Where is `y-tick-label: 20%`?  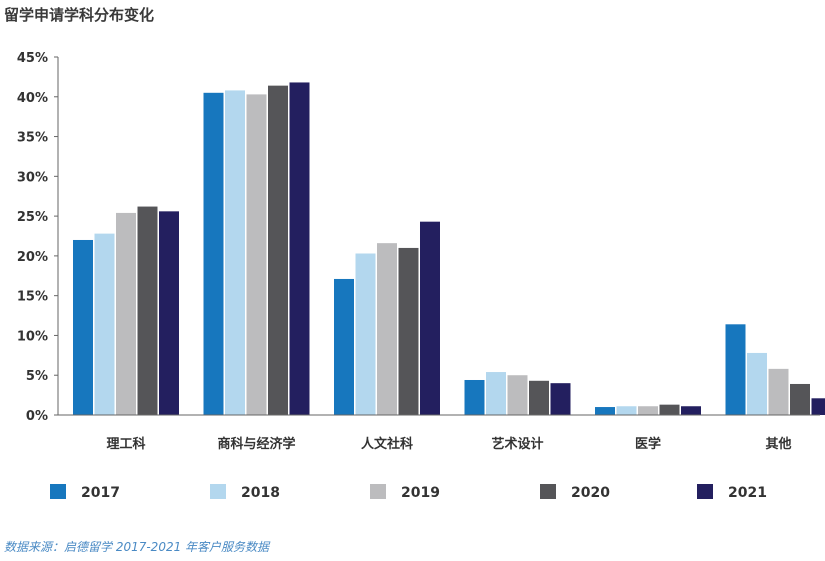
y-tick-label: 20% is located at coordinates (32, 257).